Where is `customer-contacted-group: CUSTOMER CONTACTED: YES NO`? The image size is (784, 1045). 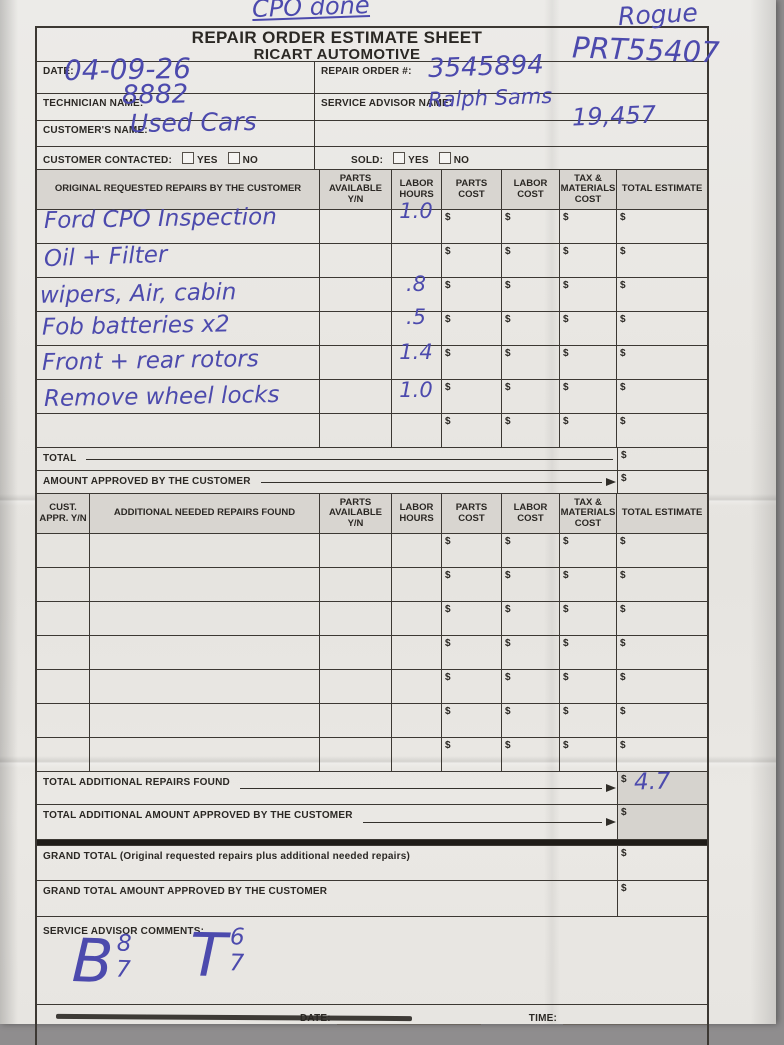 customer-contacted-group: CUSTOMER CONTACTED: YES NO is located at coordinates (176, 158).